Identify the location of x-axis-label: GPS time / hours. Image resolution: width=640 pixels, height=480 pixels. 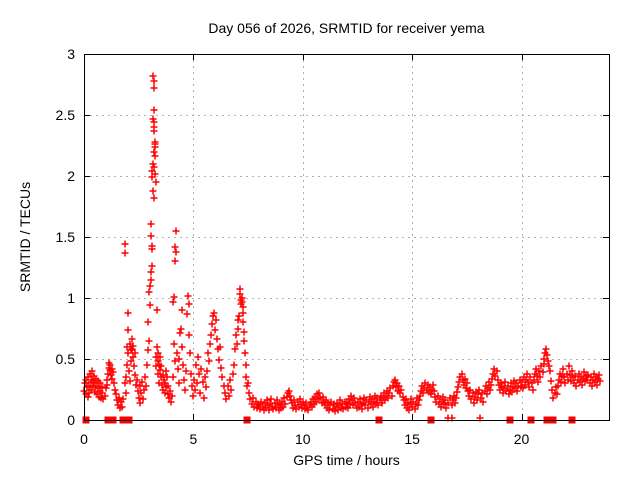
(346, 460).